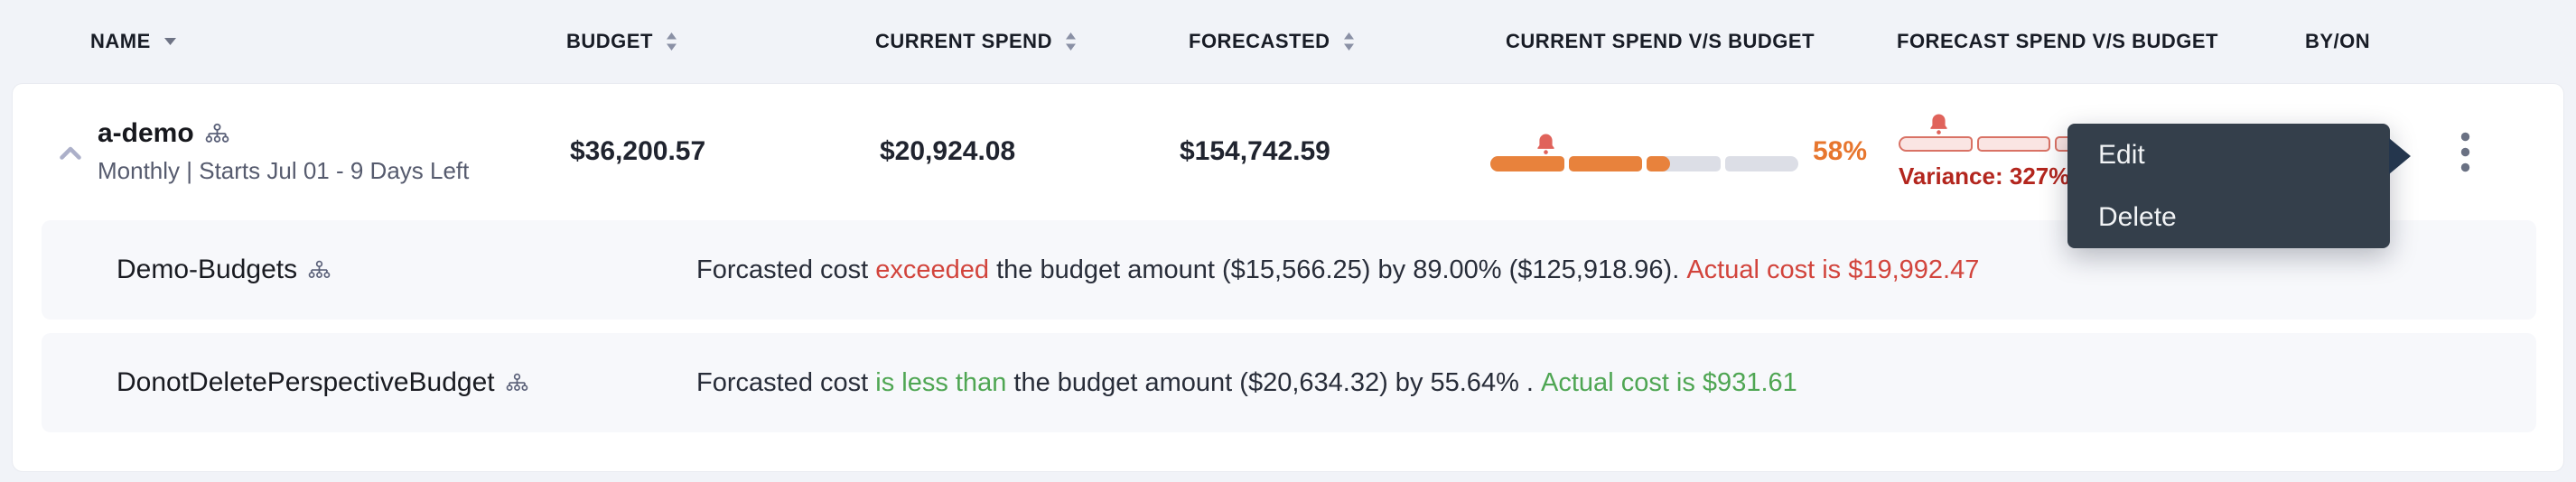  I want to click on filter-caret-icon, so click(170, 41).